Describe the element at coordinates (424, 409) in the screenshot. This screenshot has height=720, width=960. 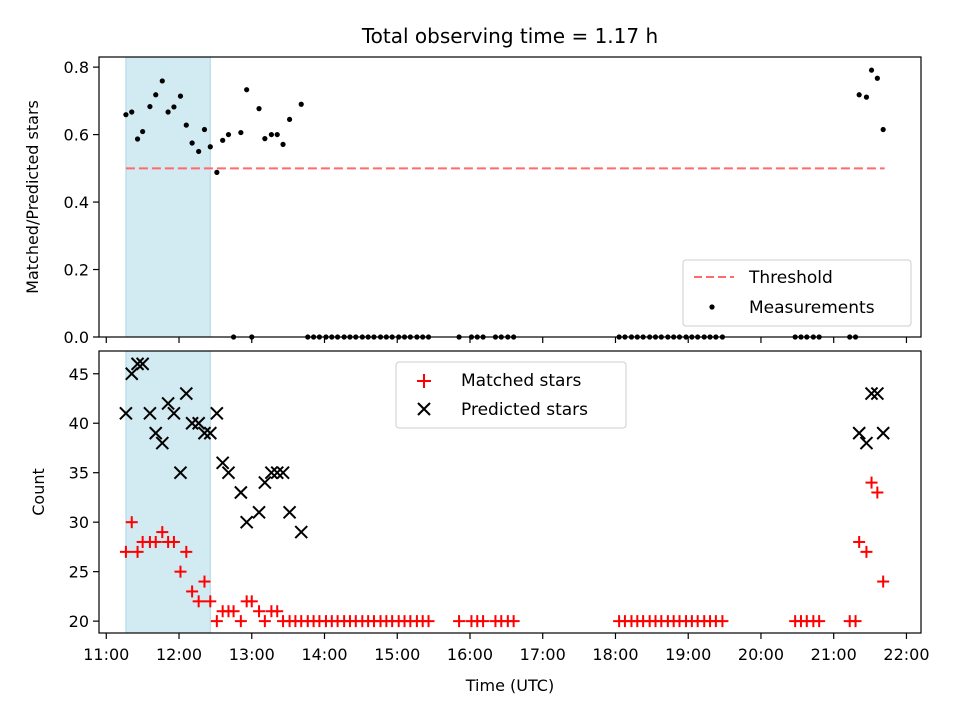
I see `predicted-legend-marker` at that location.